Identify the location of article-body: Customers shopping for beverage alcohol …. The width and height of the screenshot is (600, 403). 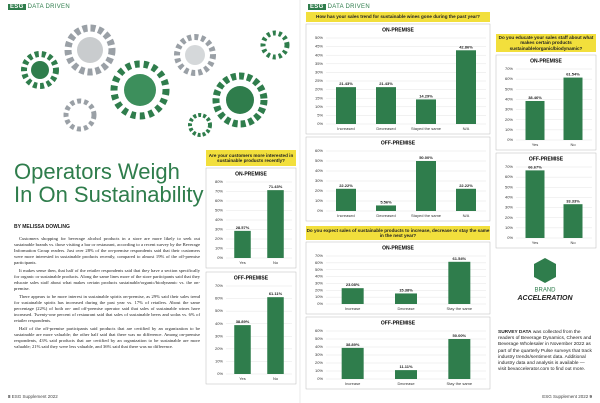
(107, 294).